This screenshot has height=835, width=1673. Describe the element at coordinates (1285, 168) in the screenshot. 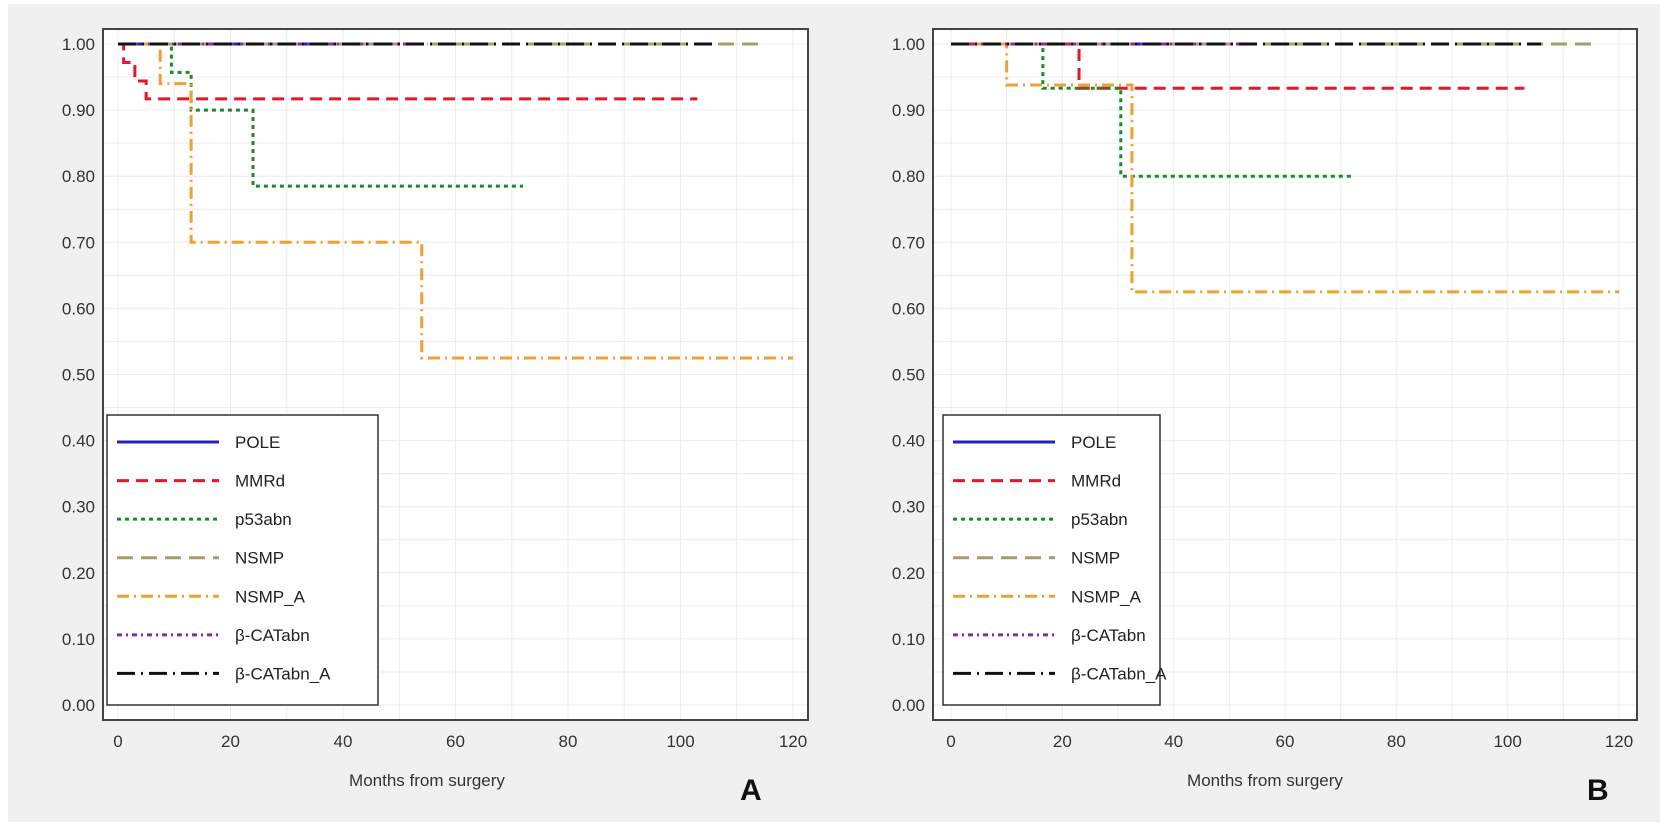

I see `series-line-nsmp-a` at that location.